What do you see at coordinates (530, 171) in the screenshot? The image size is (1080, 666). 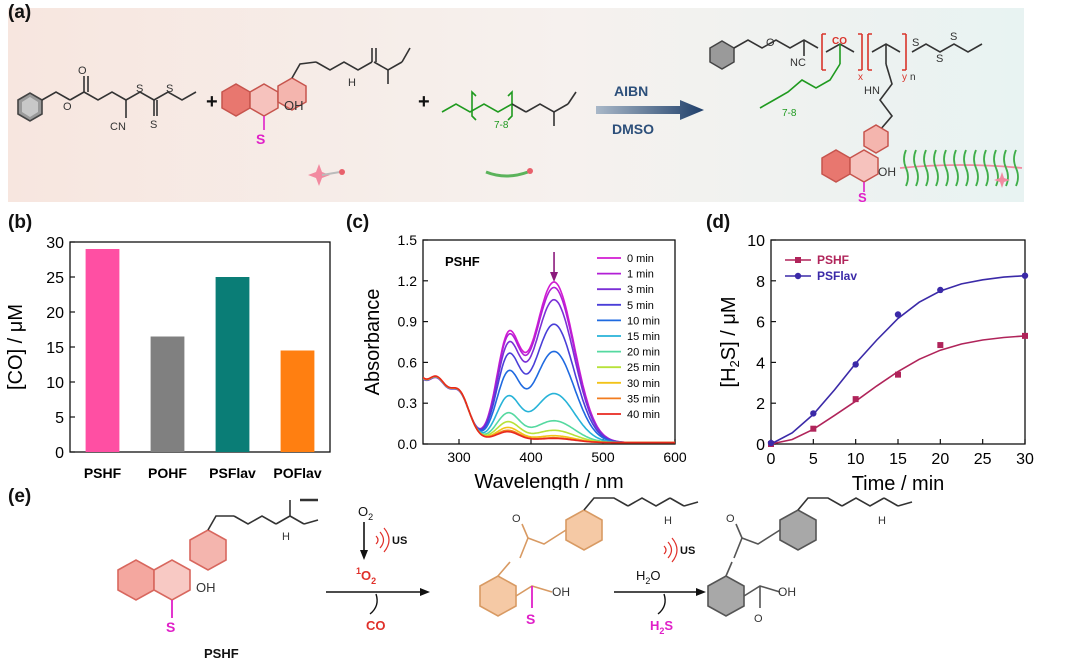 I see `peg-monomer-cartoon-end` at bounding box center [530, 171].